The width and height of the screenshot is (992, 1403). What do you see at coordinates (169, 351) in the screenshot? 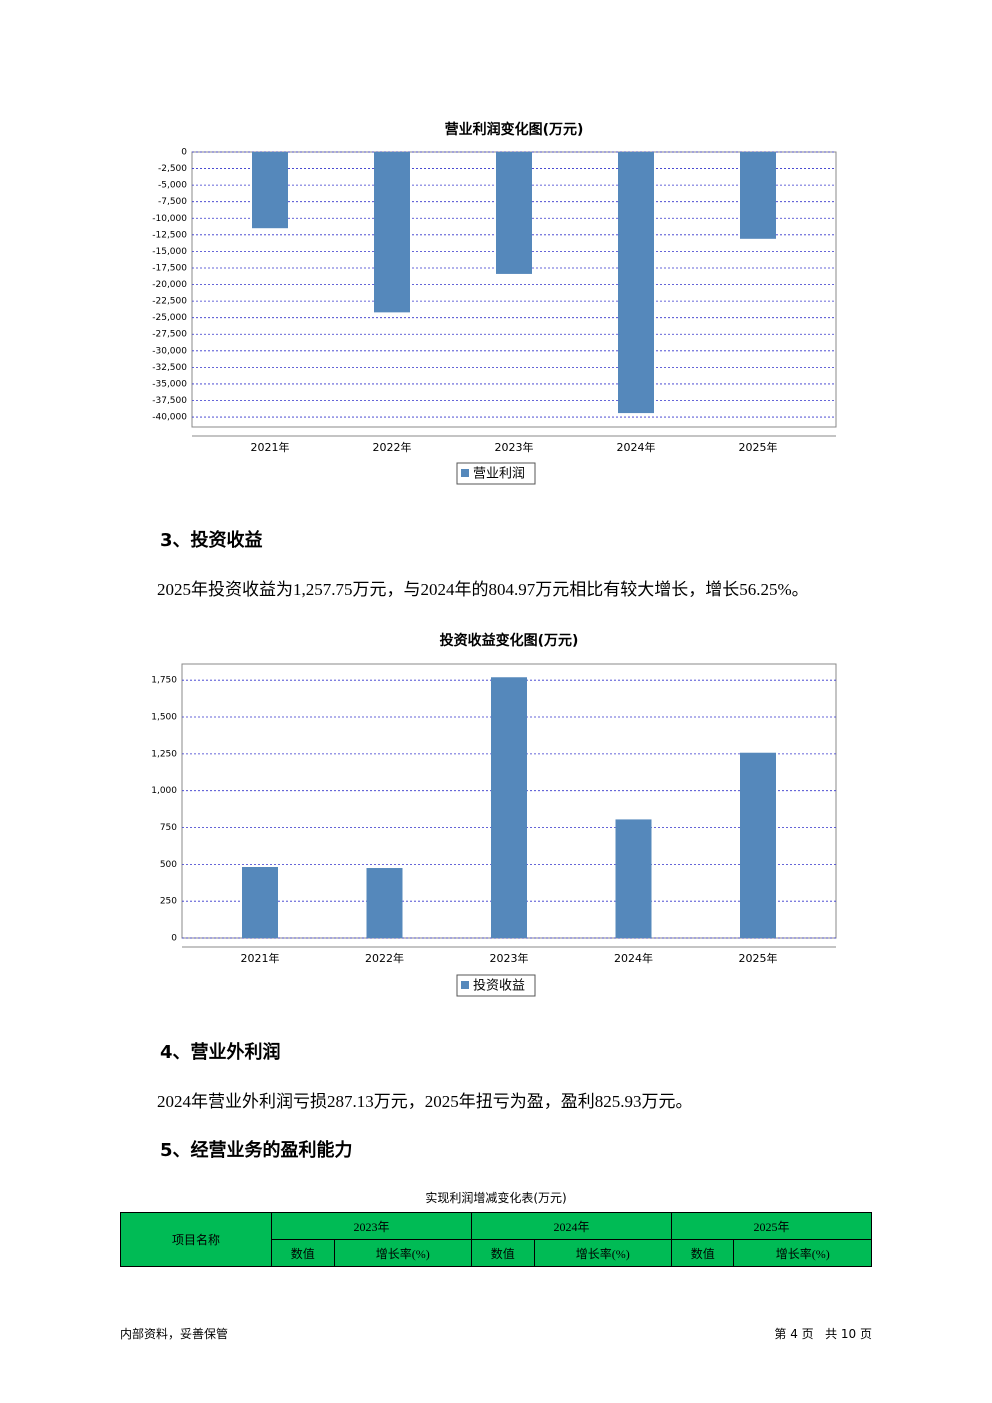
I see `y-tick-label: -30,000` at bounding box center [169, 351].